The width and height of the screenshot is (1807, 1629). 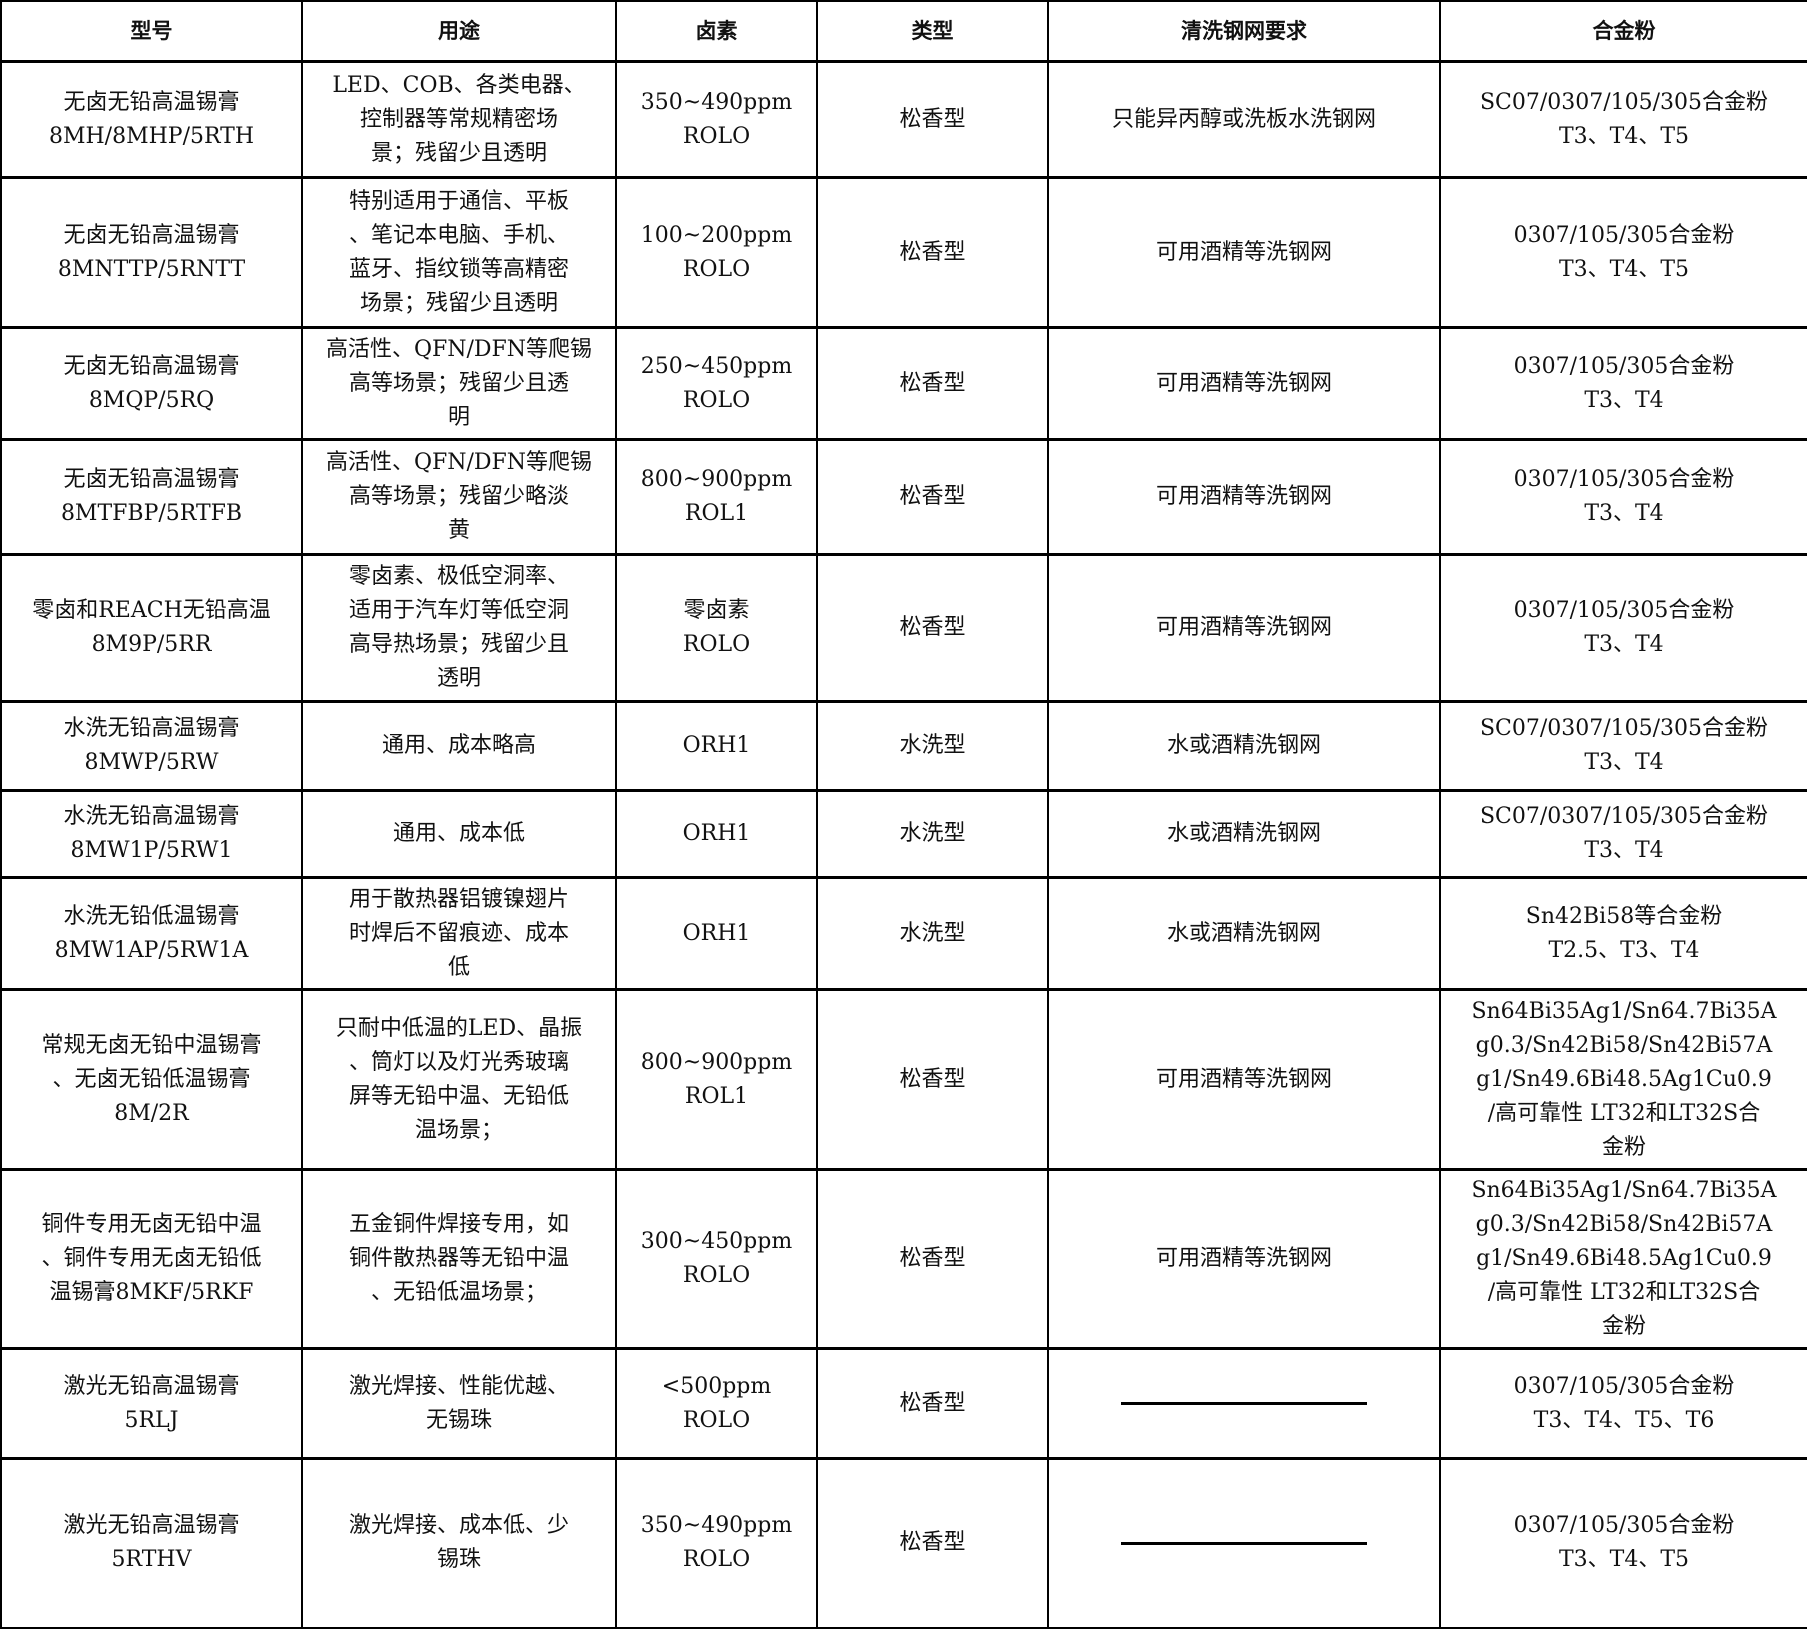 What do you see at coordinates (151, 1403) in the screenshot?
I see `cell-model: 激光无铅高温锡膏 5RLJ` at bounding box center [151, 1403].